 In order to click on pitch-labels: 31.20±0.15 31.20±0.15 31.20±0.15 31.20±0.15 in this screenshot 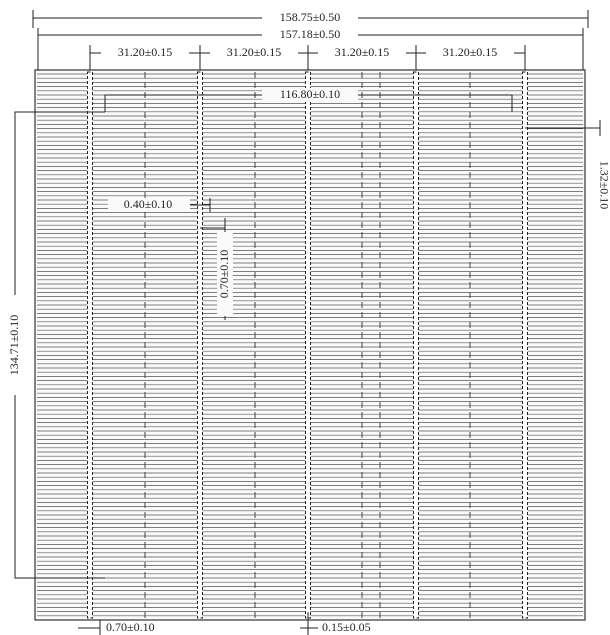, I will do `click(307, 52)`.